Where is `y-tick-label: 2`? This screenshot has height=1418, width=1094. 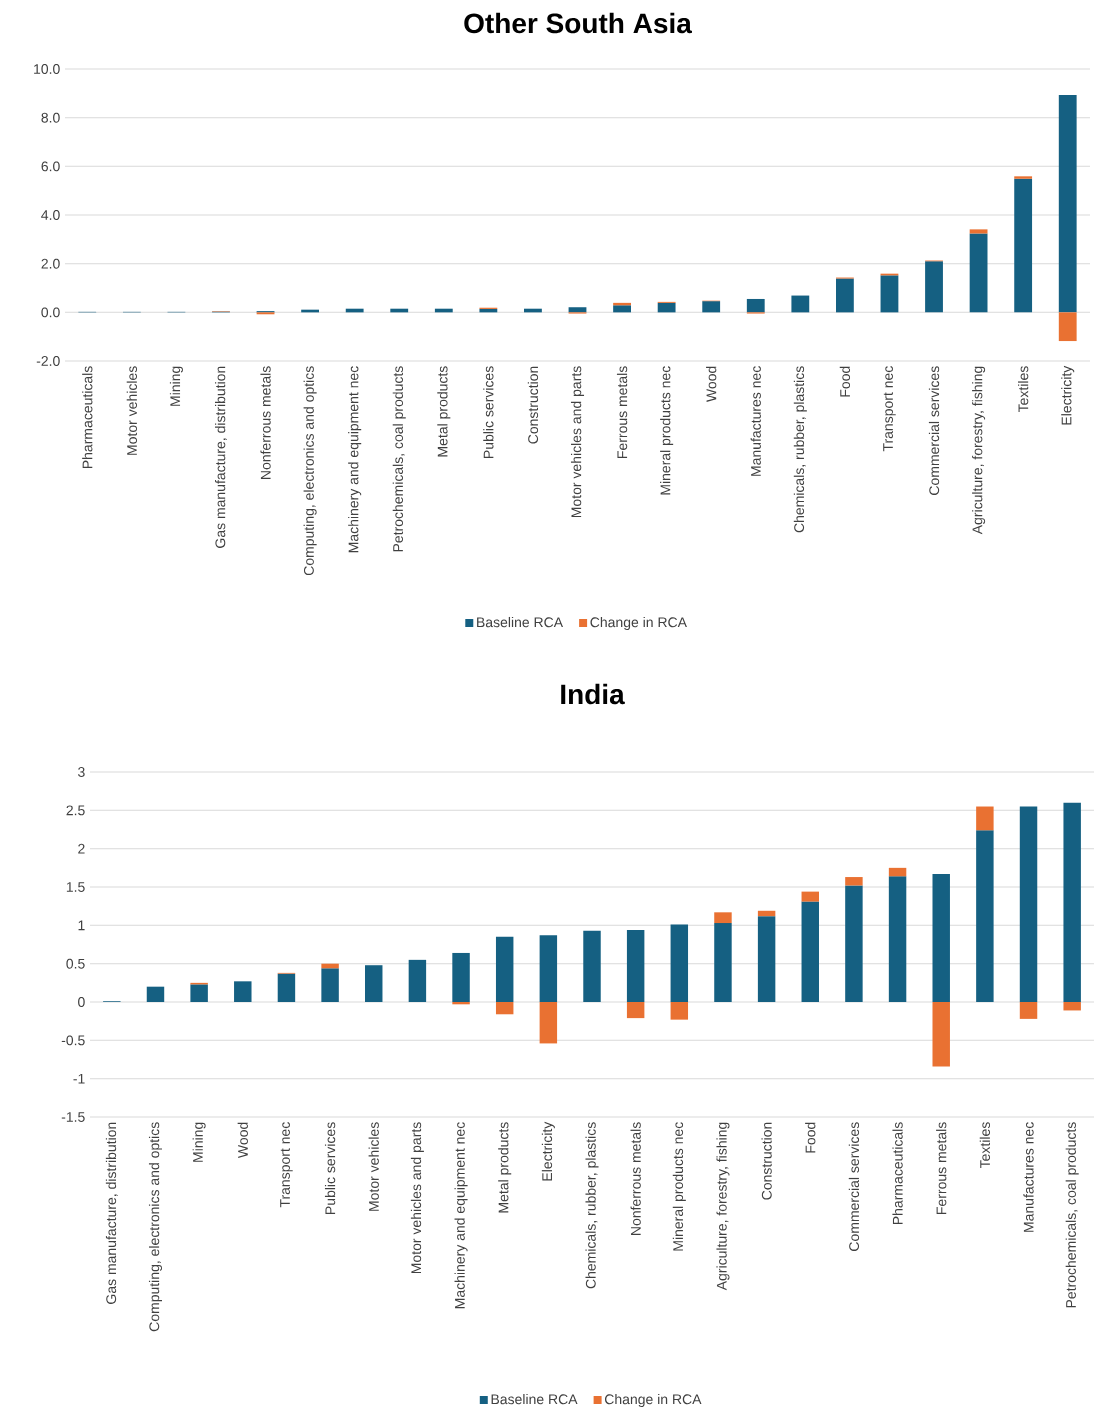
y-tick-label: 2 is located at coordinates (81, 848).